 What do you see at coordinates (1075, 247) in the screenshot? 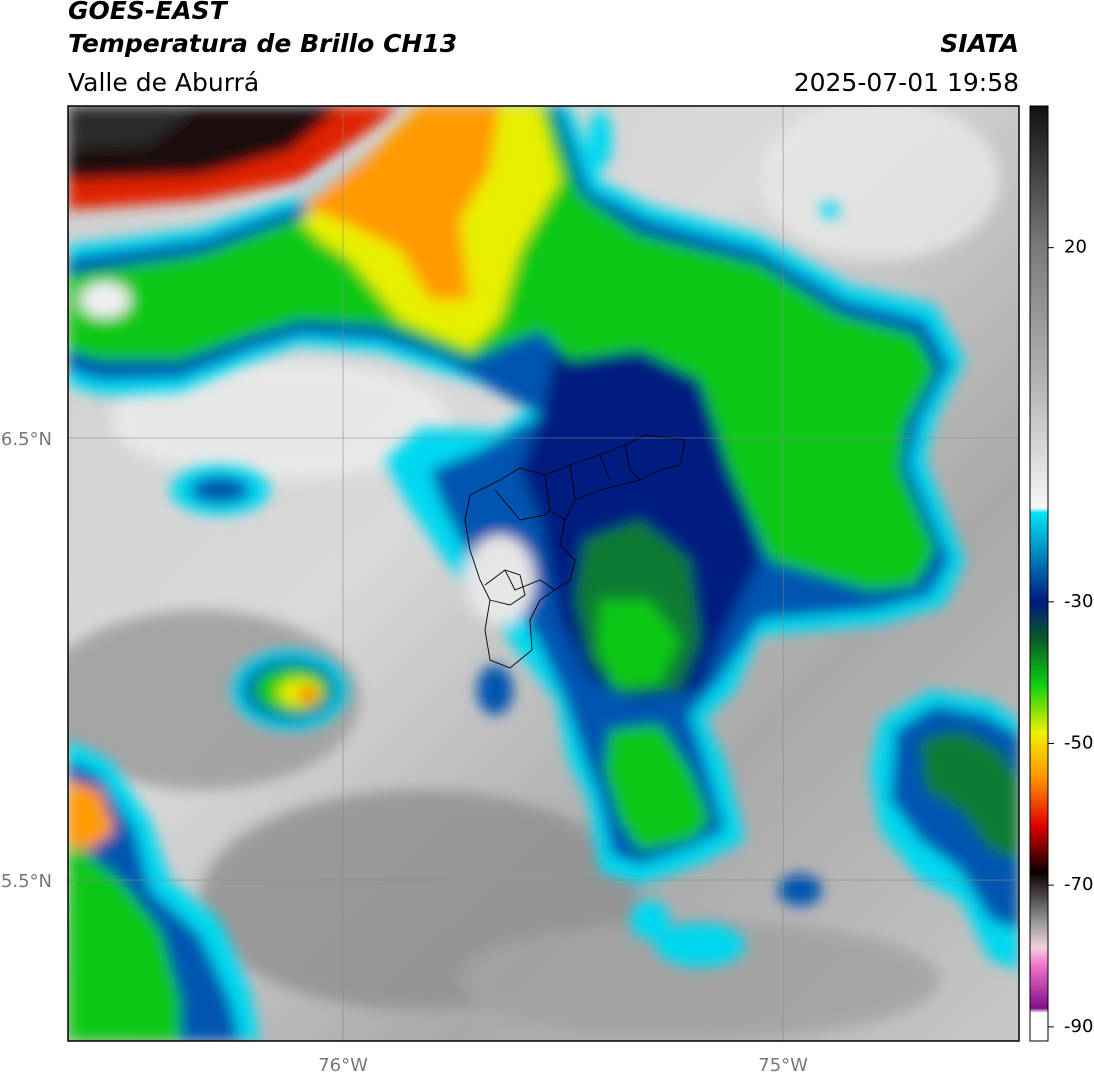
I see `colorbar-tick-label: 20` at bounding box center [1075, 247].